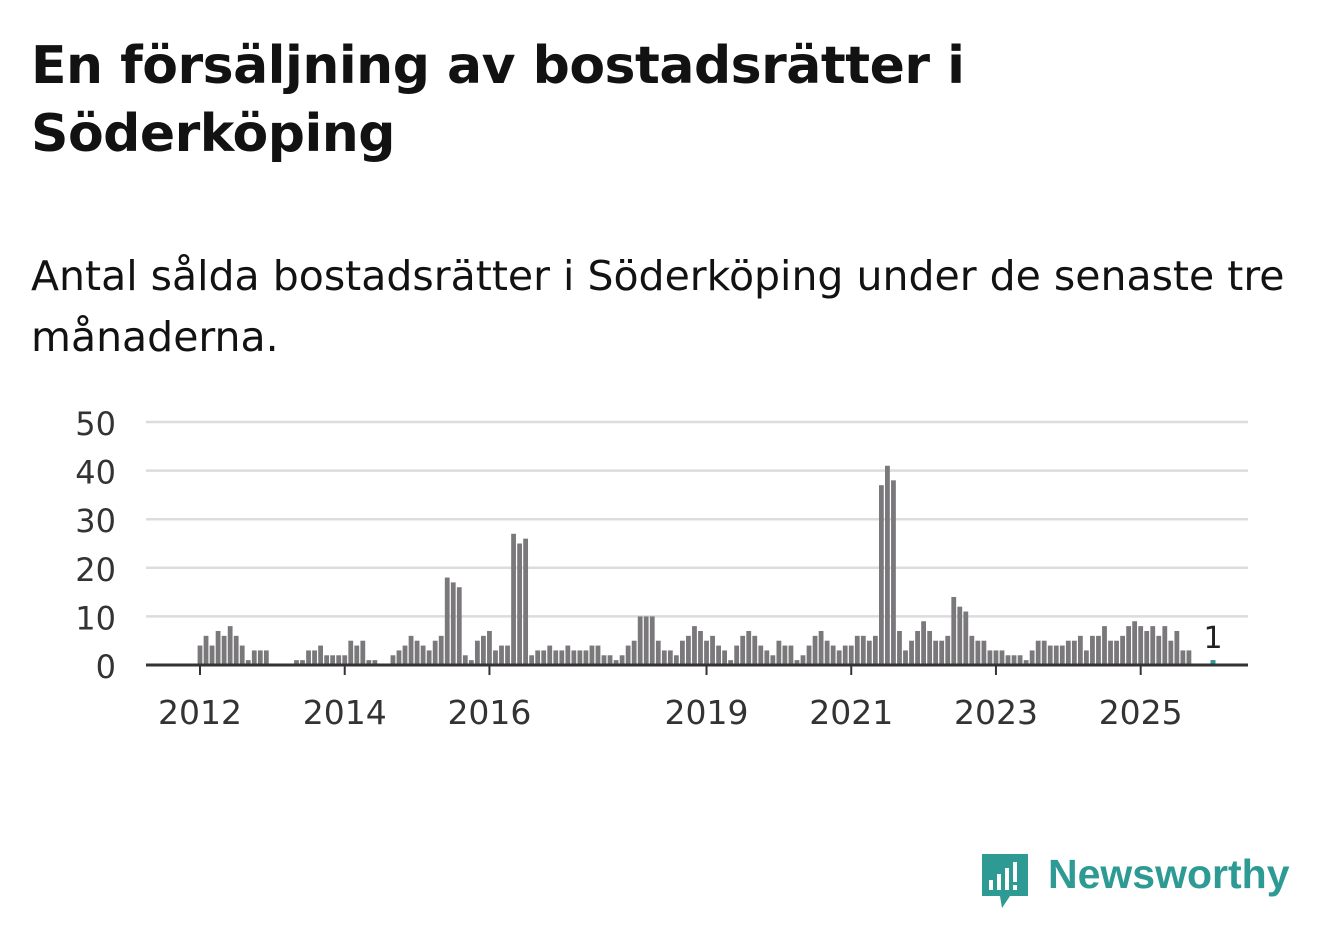  What do you see at coordinates (1005, 881) in the screenshot?
I see `newsworthy-logo-icon` at bounding box center [1005, 881].